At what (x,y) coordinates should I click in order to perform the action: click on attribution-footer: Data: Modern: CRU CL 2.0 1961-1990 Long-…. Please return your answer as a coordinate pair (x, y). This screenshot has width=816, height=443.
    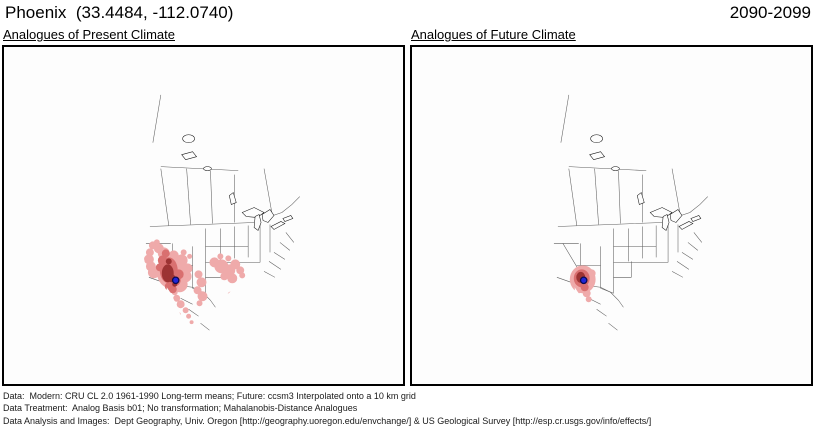
    Looking at the image, I should click on (327, 408).